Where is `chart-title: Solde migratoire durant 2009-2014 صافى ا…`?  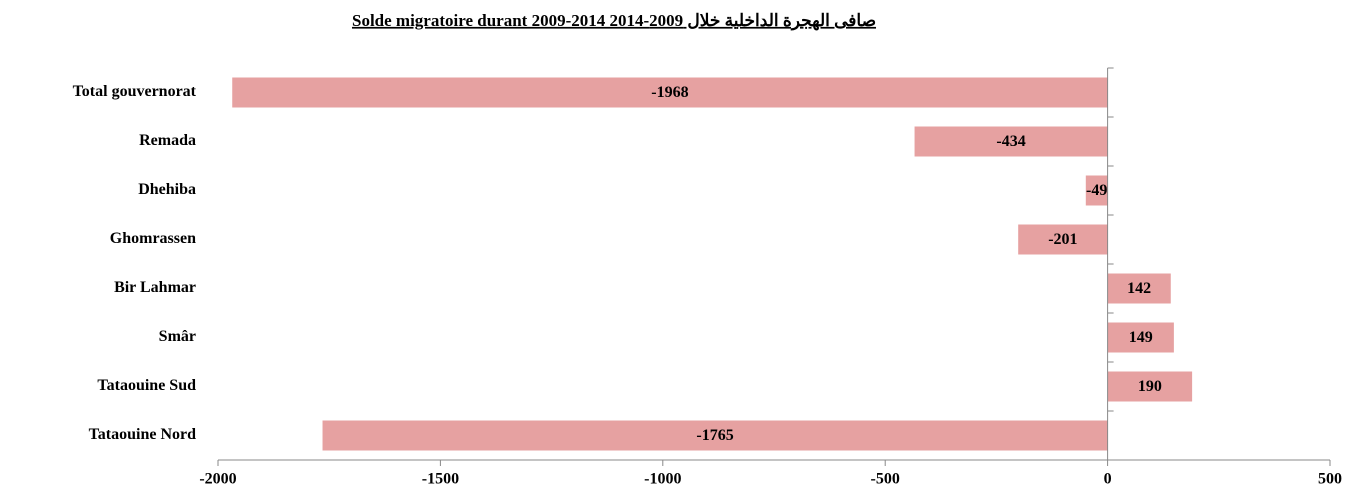 chart-title: Solde migratoire durant 2009-2014 صافى ا… is located at coordinates (614, 21).